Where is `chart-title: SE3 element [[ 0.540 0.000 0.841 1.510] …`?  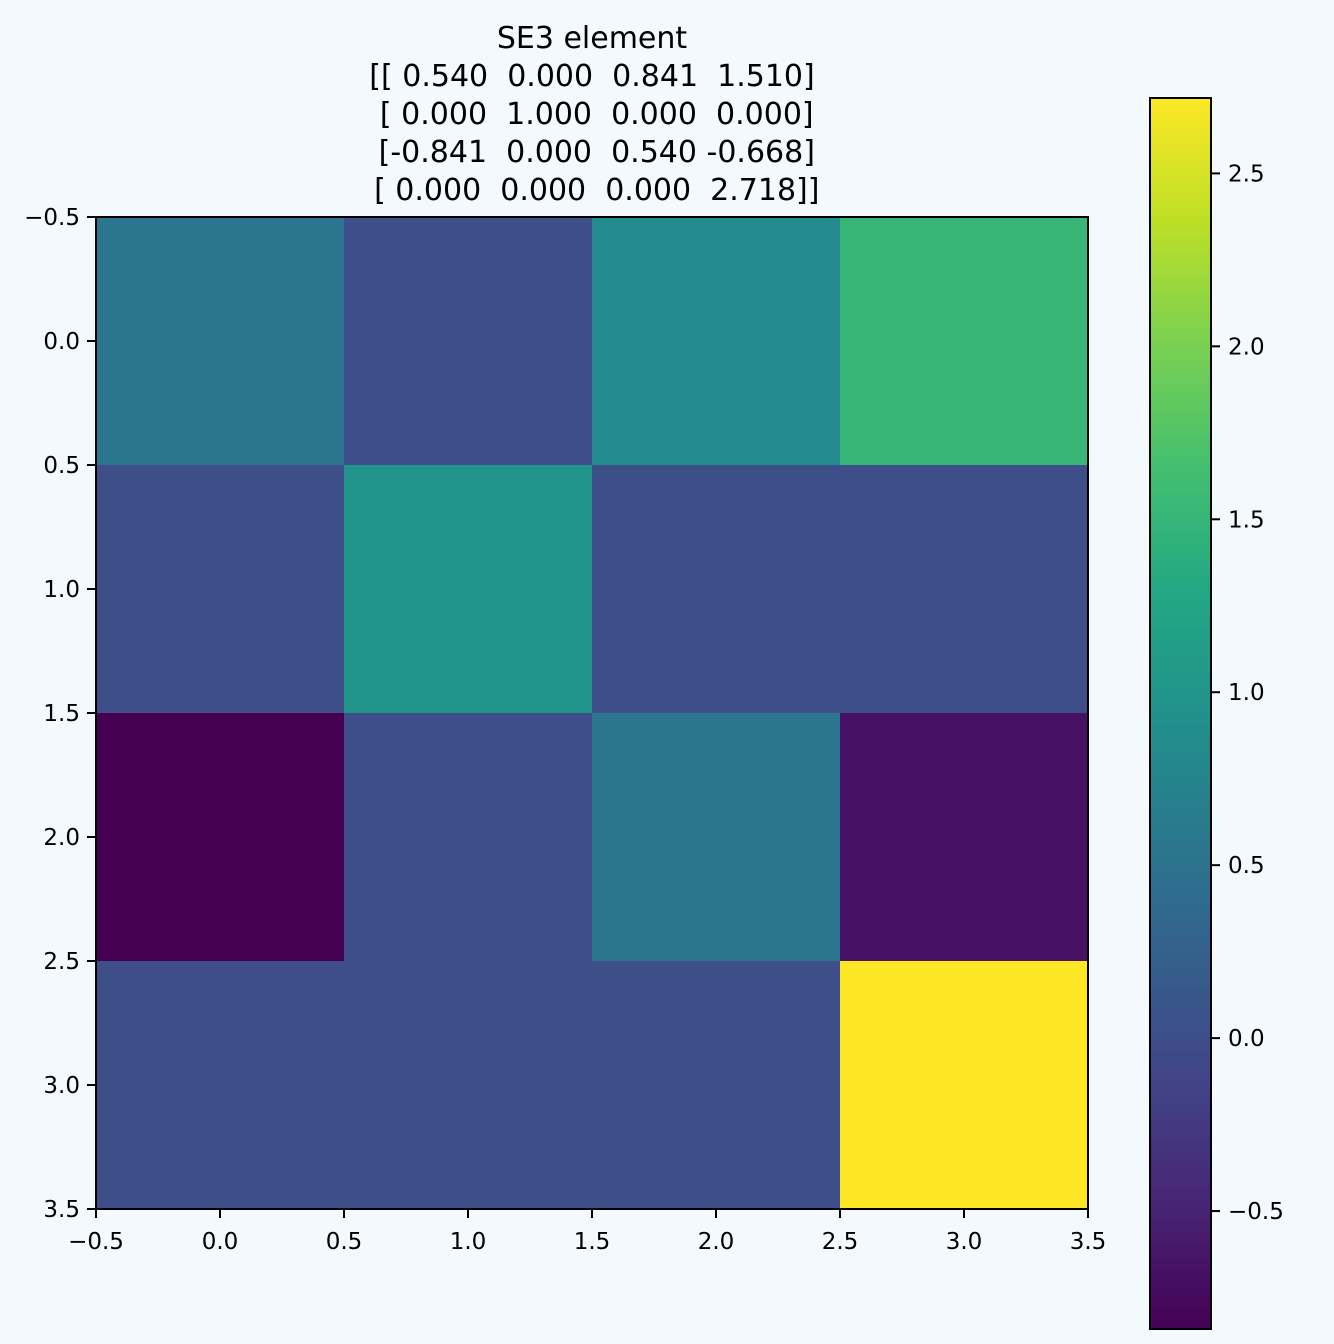
chart-title: SE3 element [[ 0.540 0.000 0.841 1.510] … is located at coordinates (592, 114).